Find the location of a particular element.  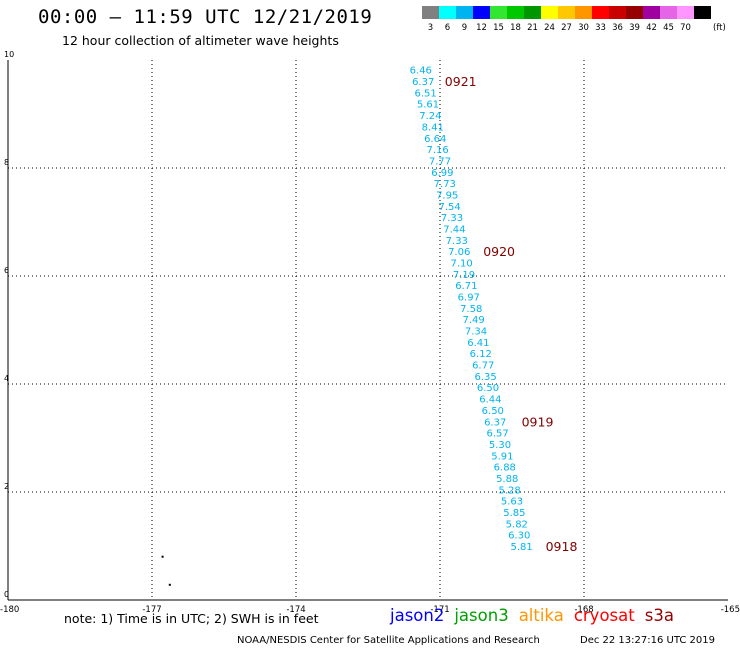

mission-label: altika is located at coordinates (541, 615).